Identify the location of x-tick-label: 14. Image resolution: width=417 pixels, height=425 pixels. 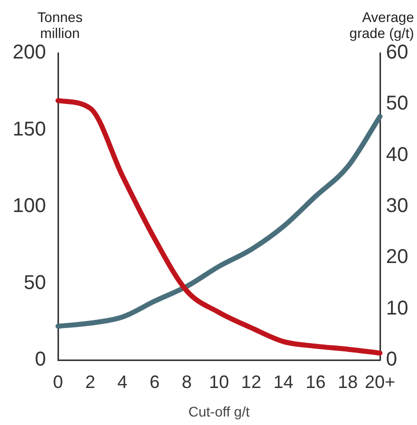
(283, 382).